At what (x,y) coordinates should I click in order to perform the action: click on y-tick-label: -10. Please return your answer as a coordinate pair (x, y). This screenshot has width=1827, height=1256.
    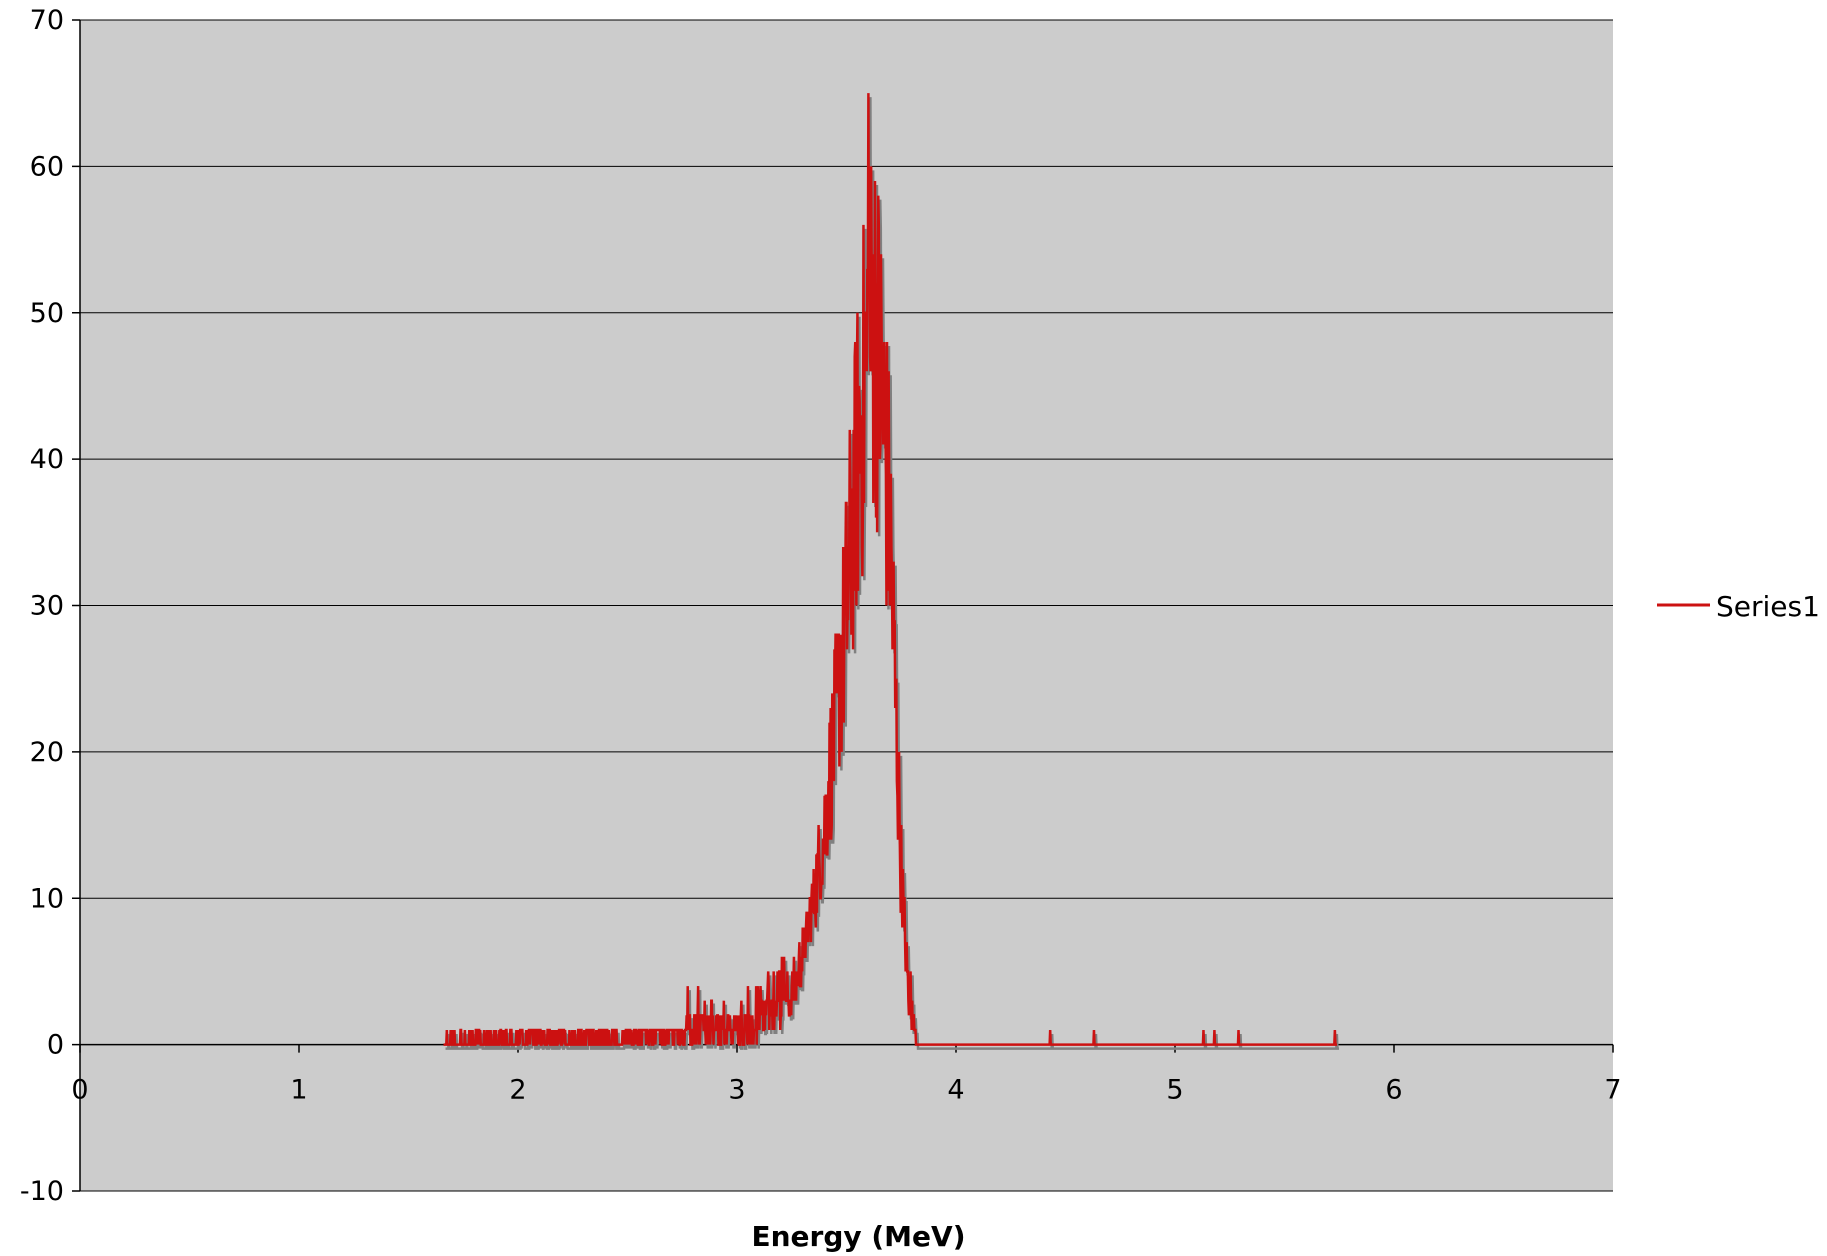
    Looking at the image, I should click on (42, 1191).